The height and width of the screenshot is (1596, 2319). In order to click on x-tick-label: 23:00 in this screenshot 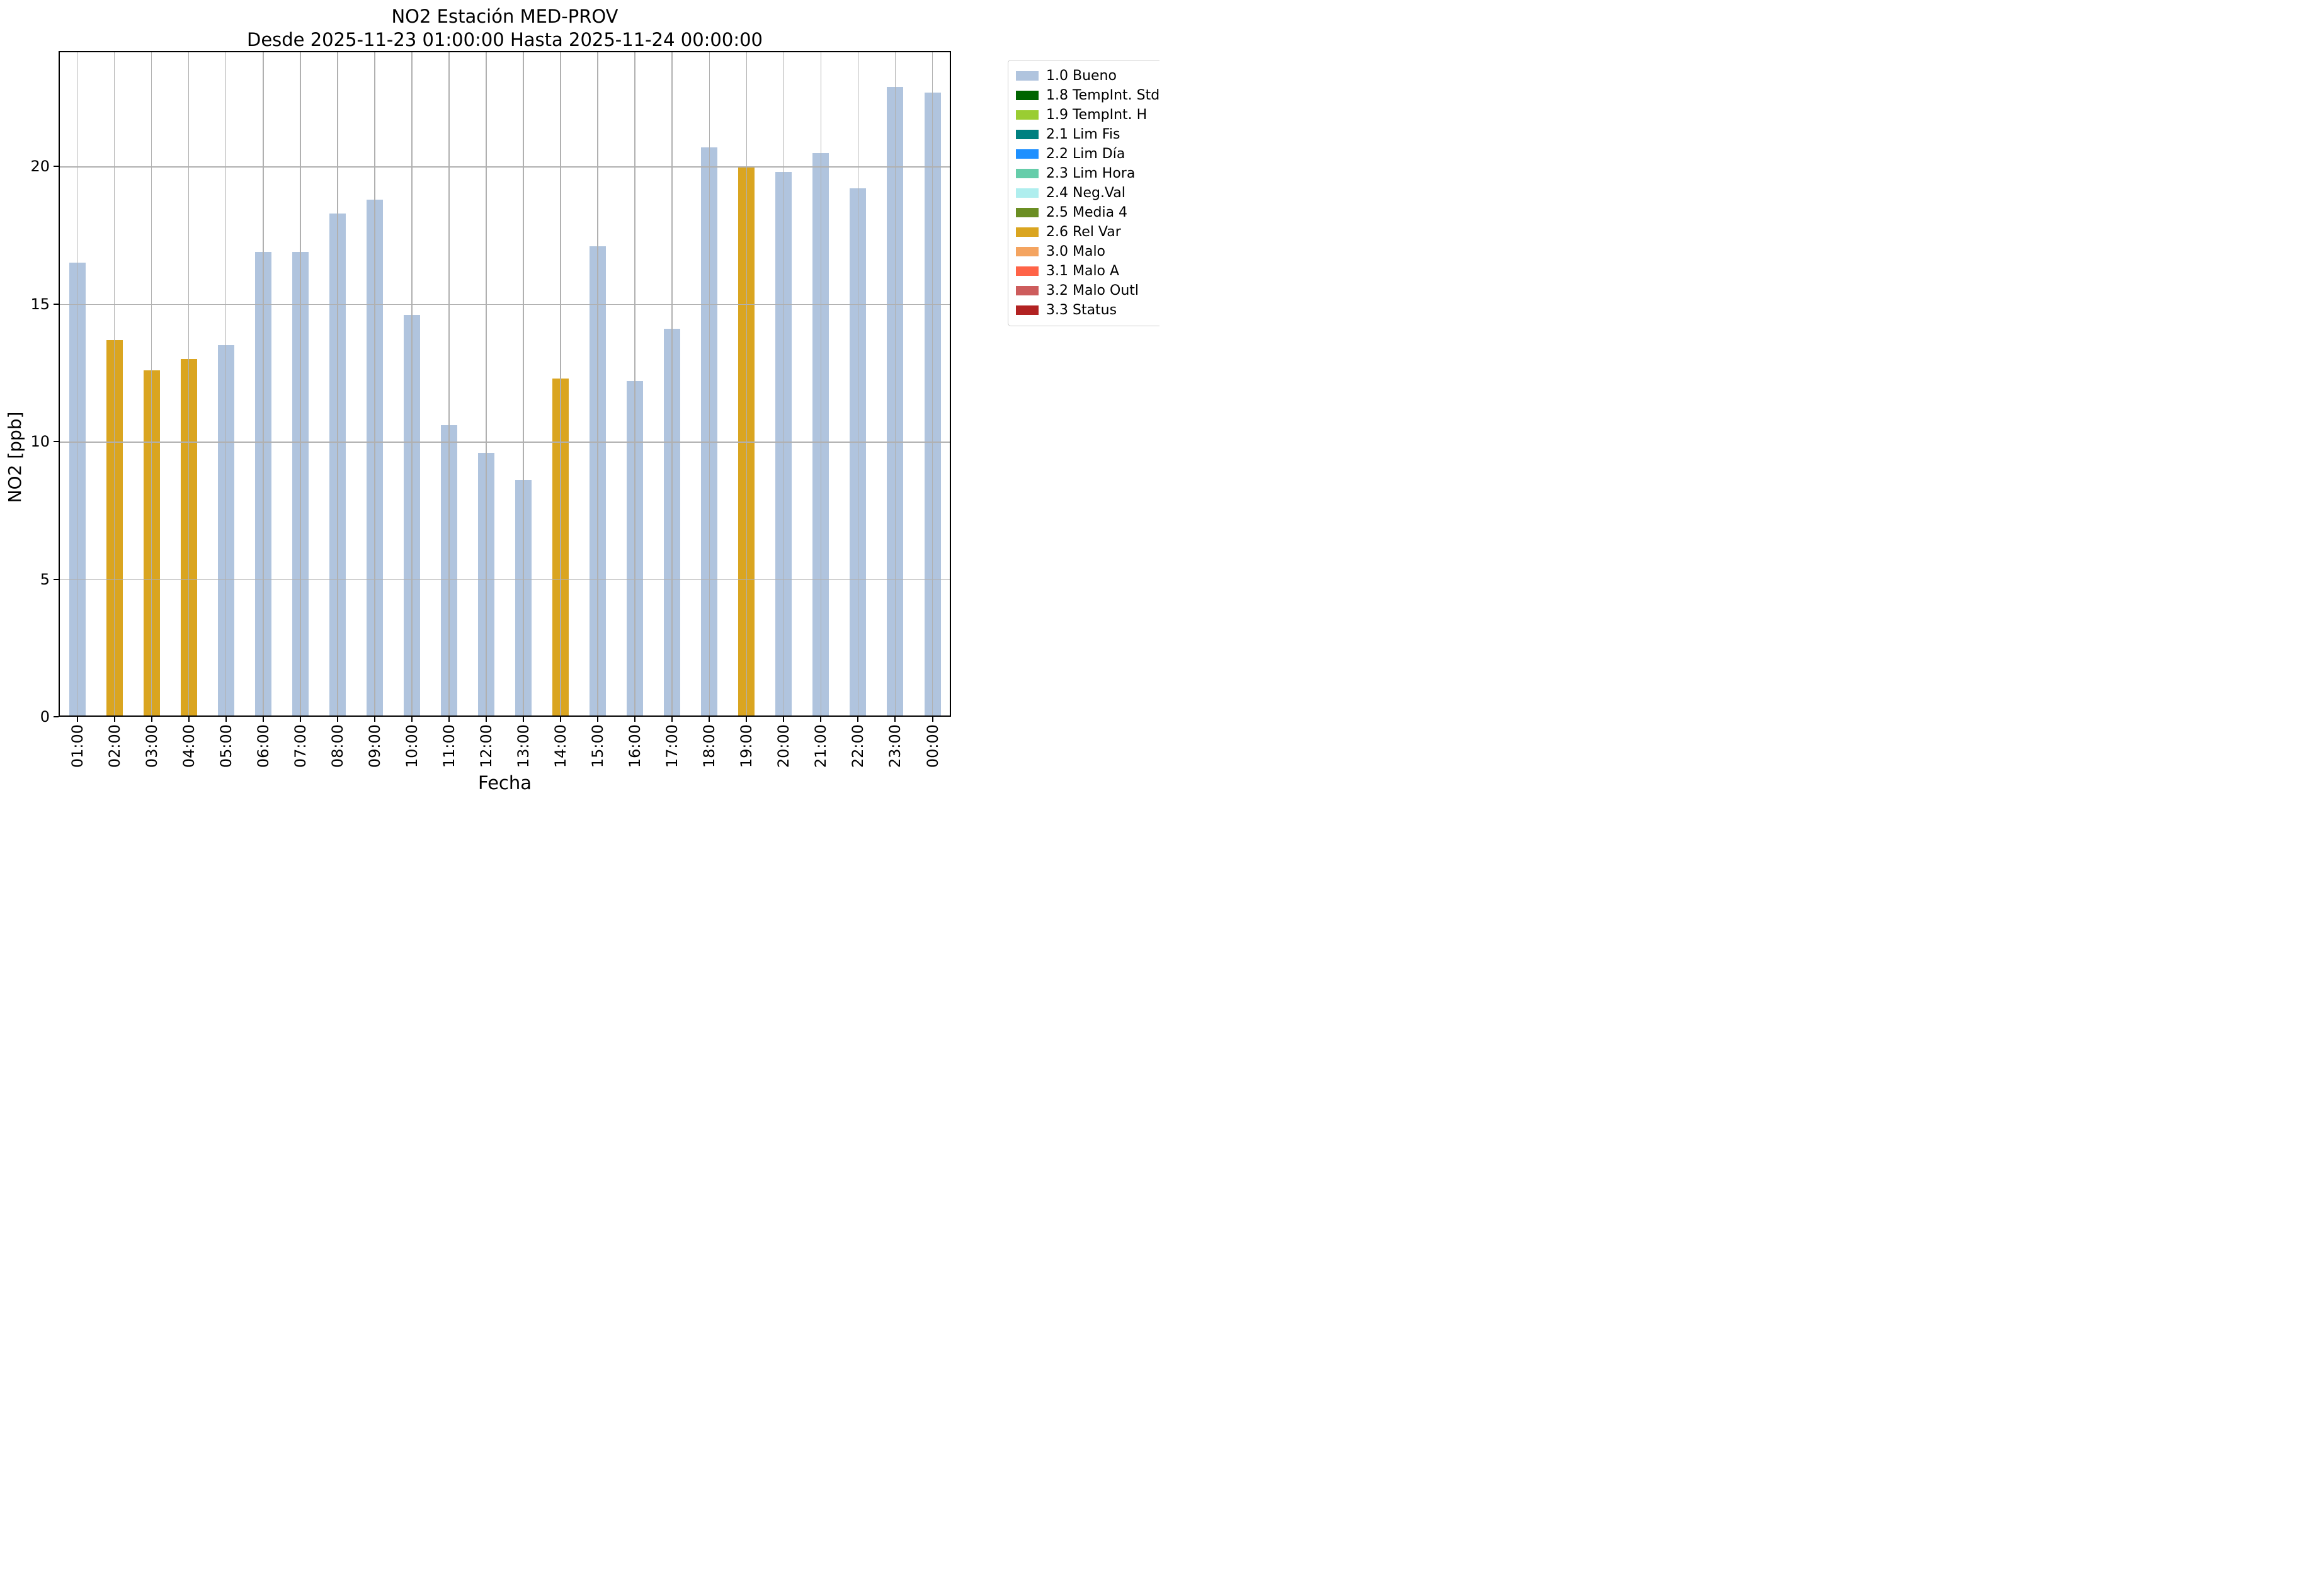, I will do `click(895, 746)`.